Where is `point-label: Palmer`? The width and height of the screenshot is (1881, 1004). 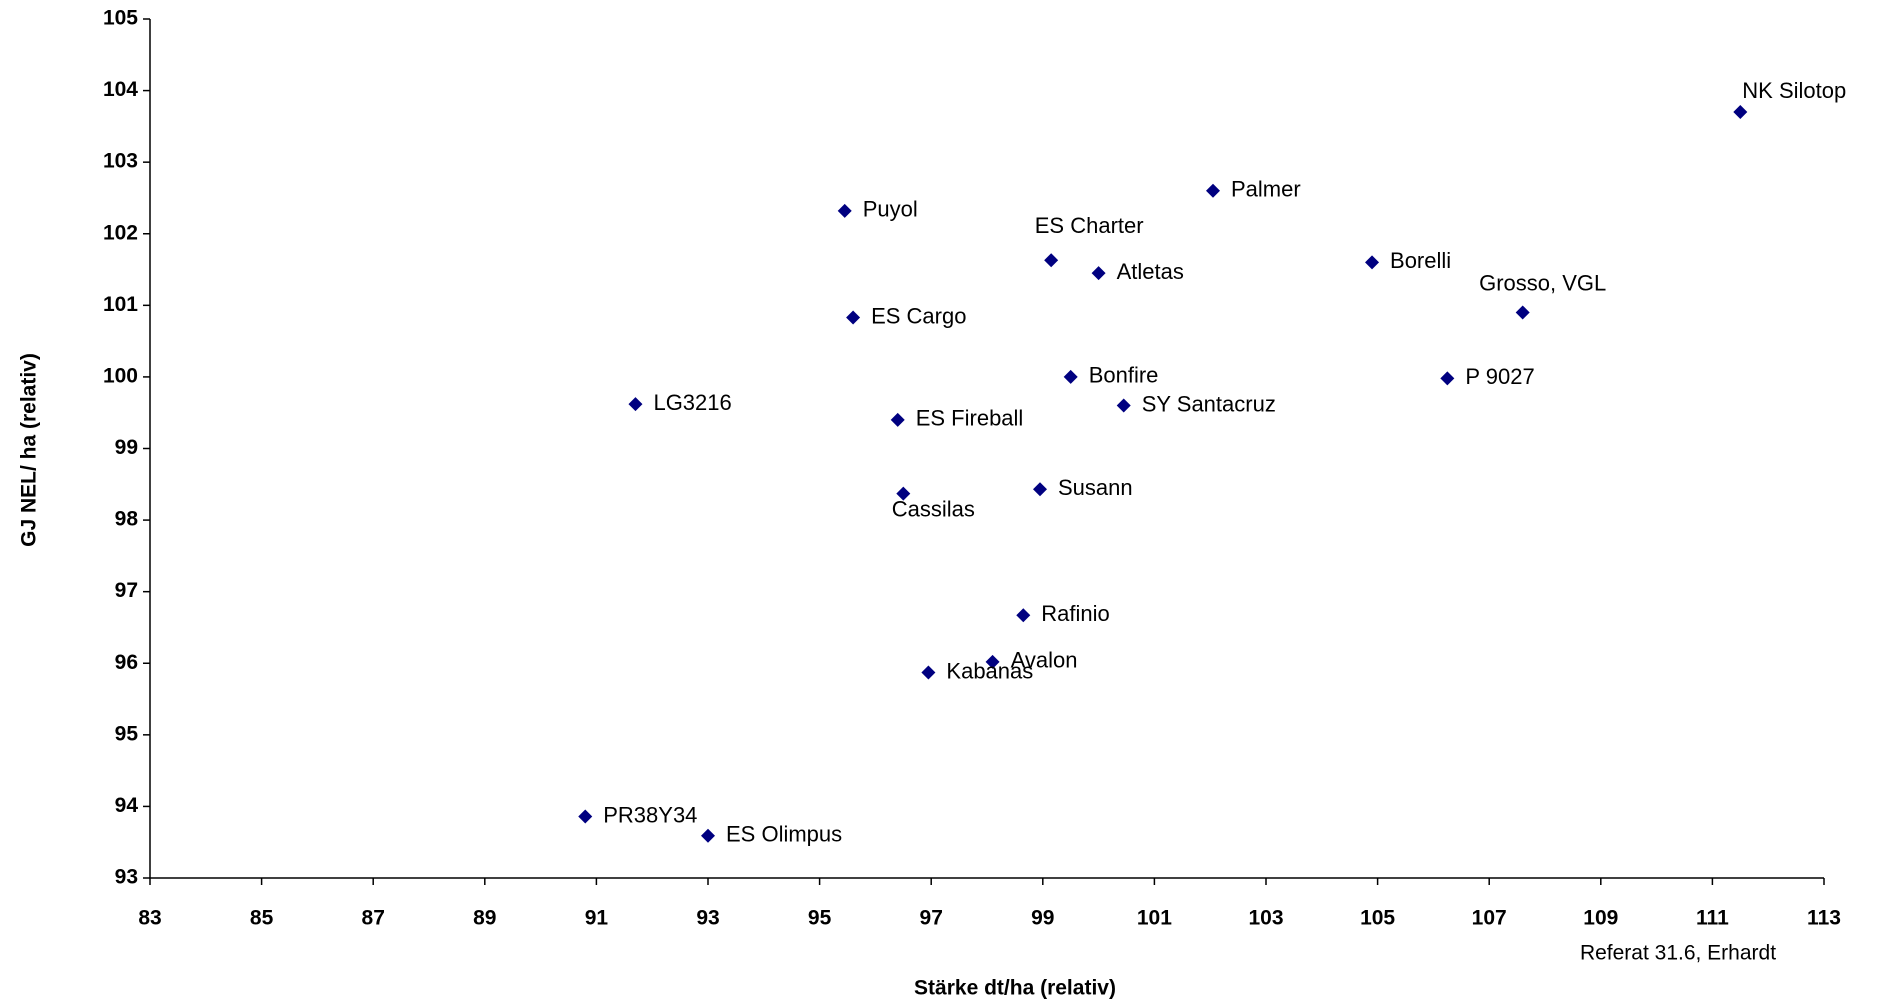
point-label: Palmer is located at coordinates (1266, 189).